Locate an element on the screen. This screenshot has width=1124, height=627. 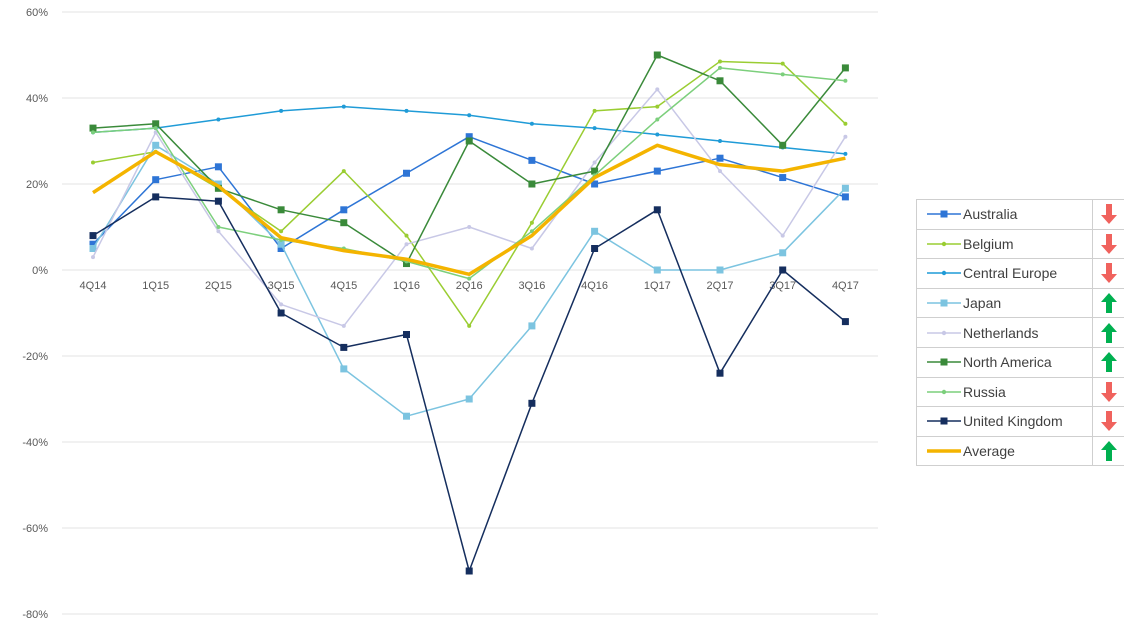
legend-item-united-kingdom: United Kingdom is located at coordinates (1020, 422).